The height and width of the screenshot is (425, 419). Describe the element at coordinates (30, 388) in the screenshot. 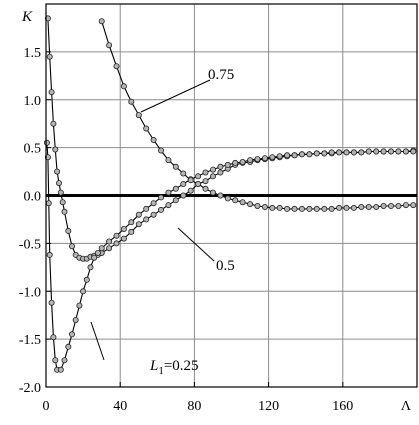

I see `y-tick-label: -2.0` at that location.